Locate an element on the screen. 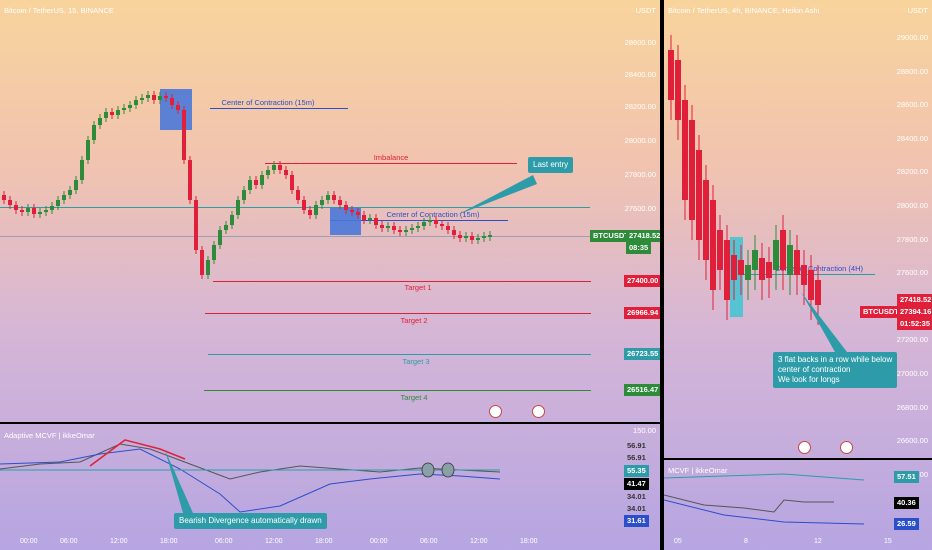  target-1-label: Target 1 is located at coordinates (418, 287).